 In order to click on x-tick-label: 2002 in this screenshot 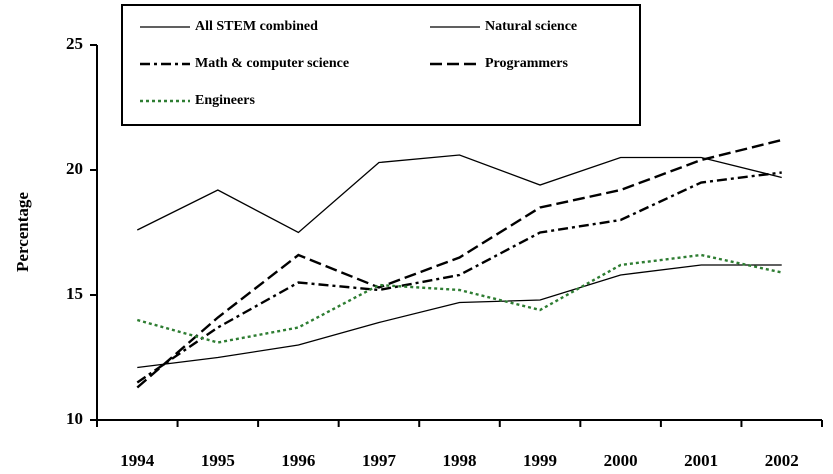, I will do `click(782, 460)`.